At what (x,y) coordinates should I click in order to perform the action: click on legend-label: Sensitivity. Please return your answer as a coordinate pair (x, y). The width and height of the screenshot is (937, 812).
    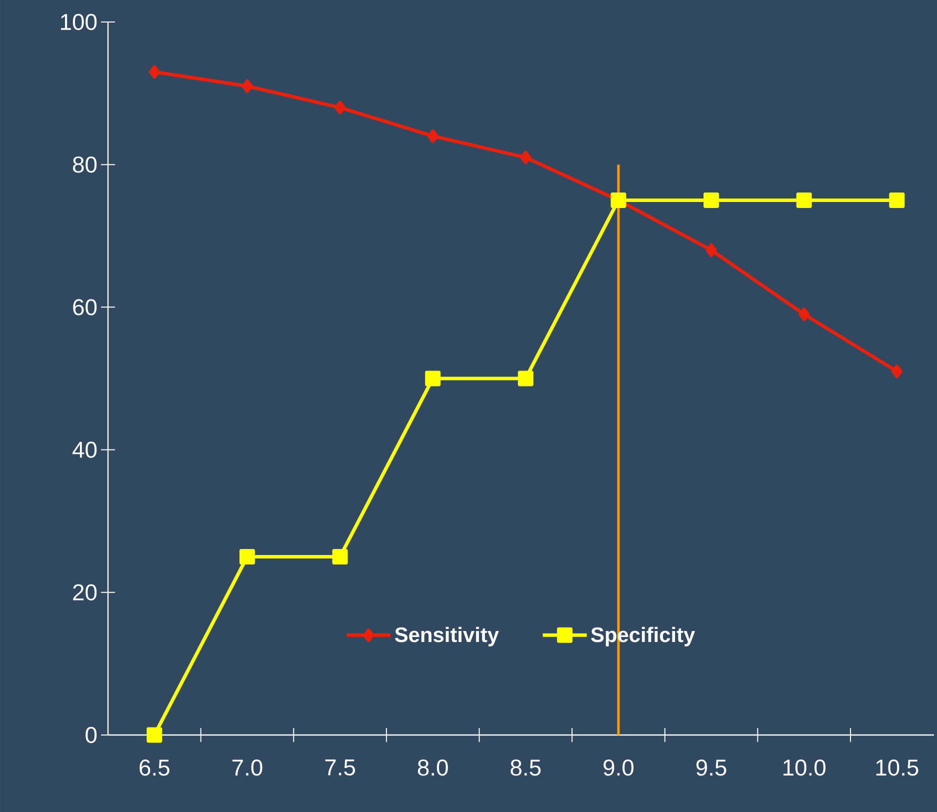
    Looking at the image, I should click on (446, 636).